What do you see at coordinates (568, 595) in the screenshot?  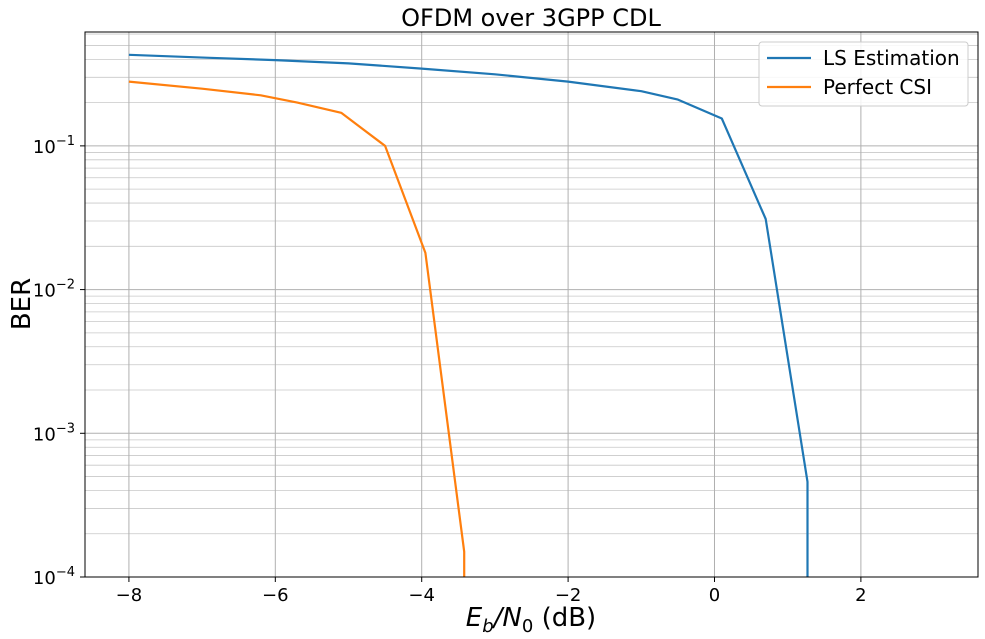 I see `x-tick-label: −2` at bounding box center [568, 595].